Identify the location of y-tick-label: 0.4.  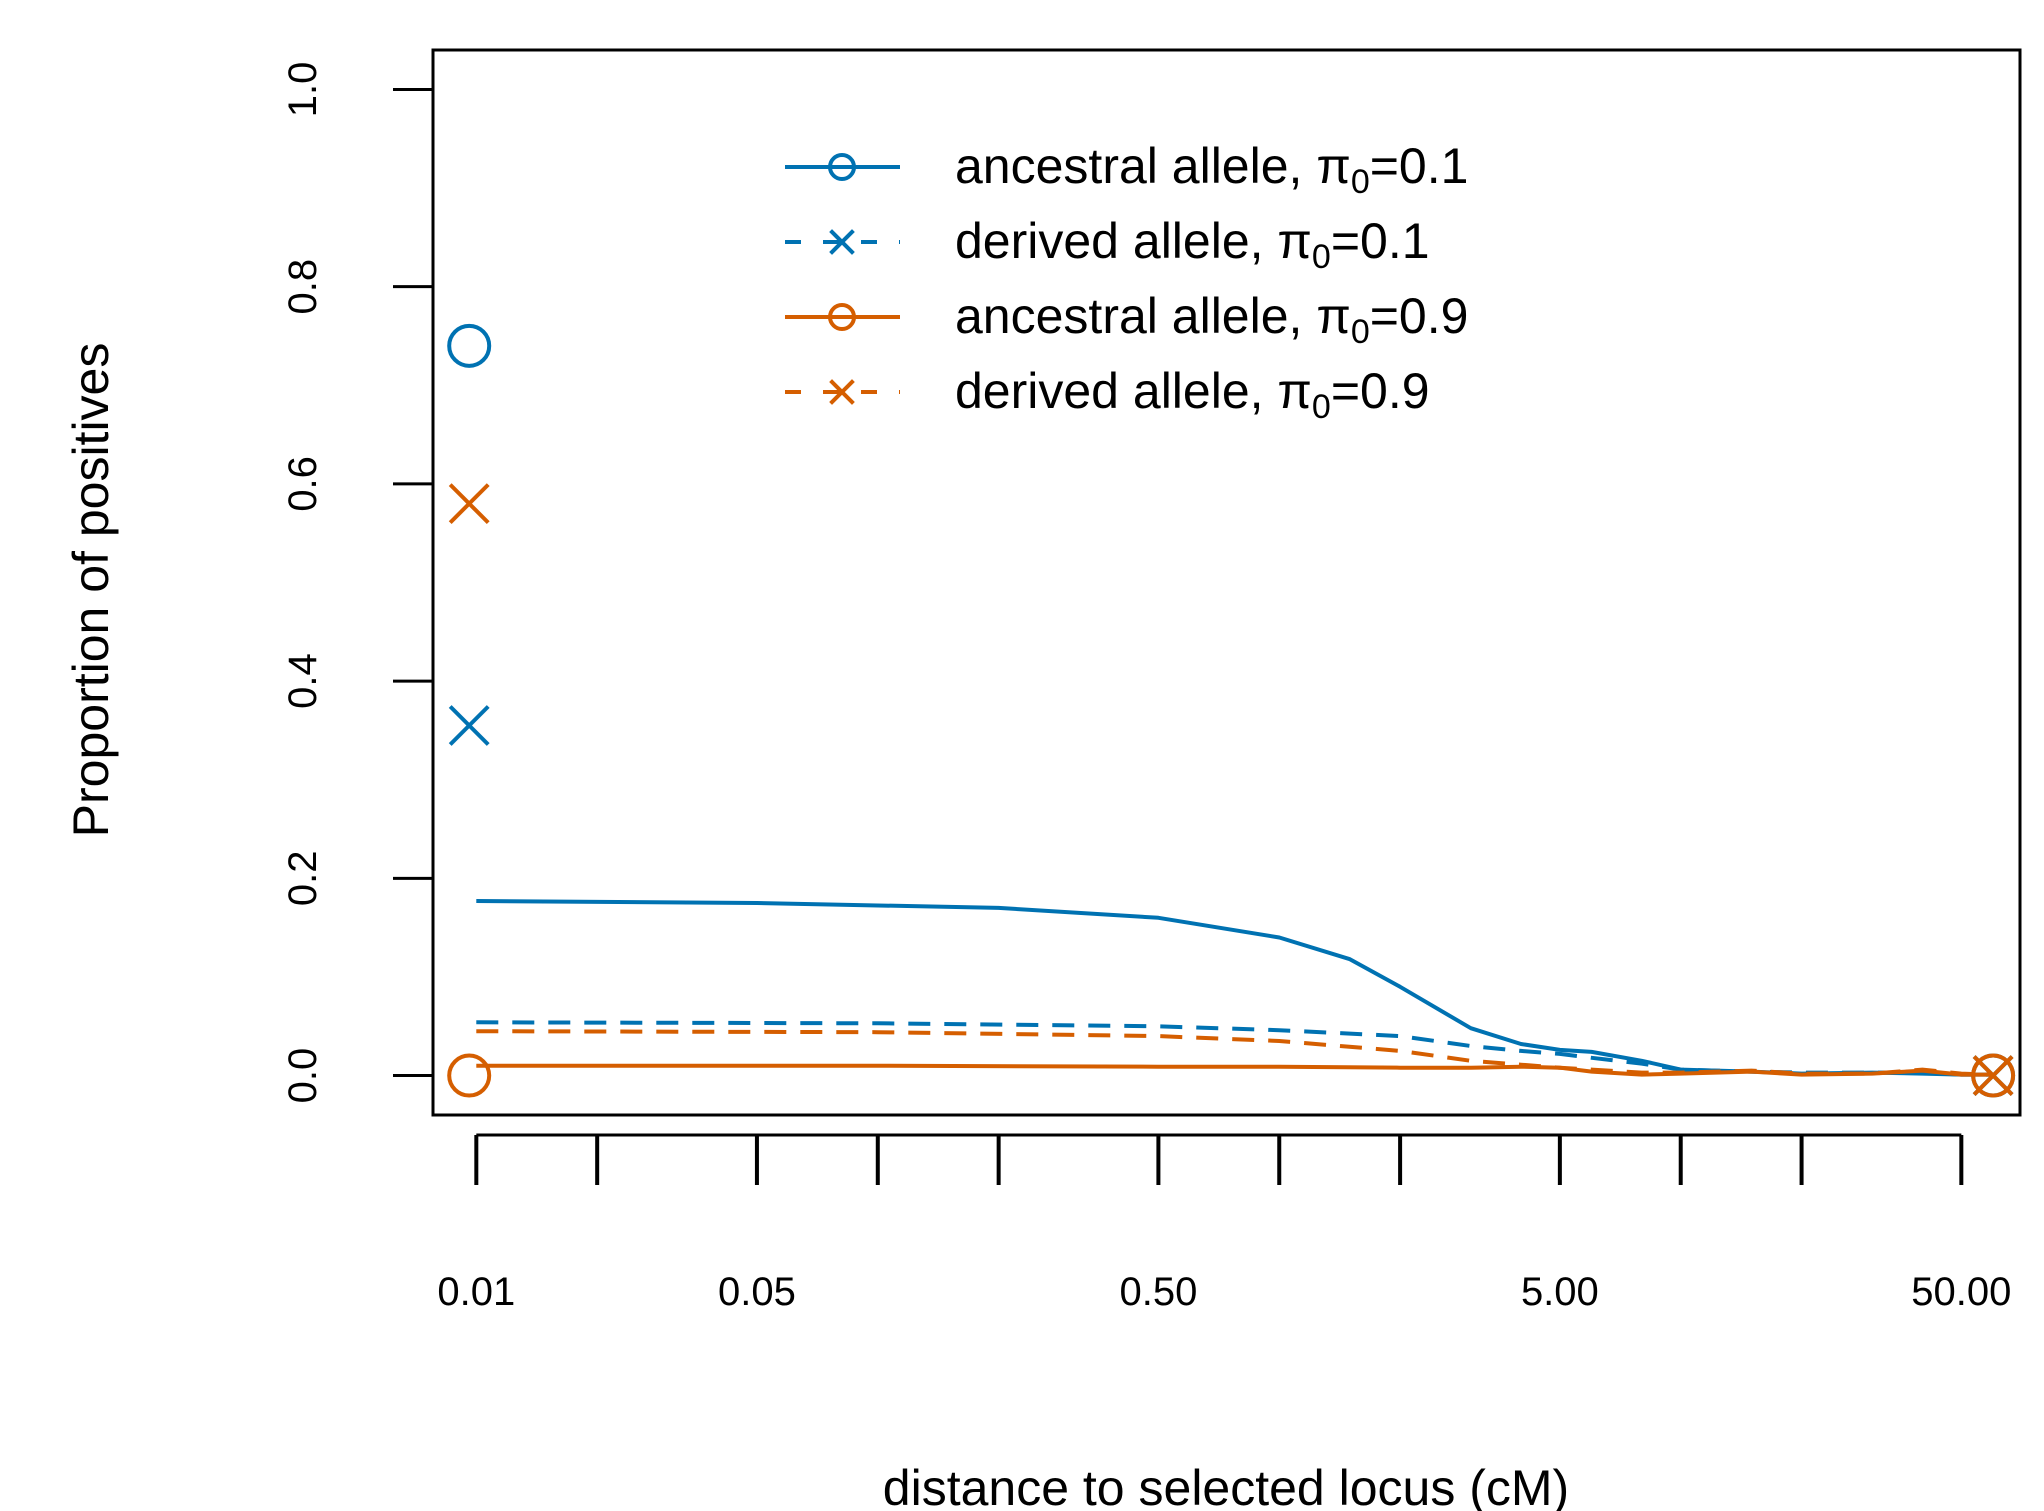
(303, 681).